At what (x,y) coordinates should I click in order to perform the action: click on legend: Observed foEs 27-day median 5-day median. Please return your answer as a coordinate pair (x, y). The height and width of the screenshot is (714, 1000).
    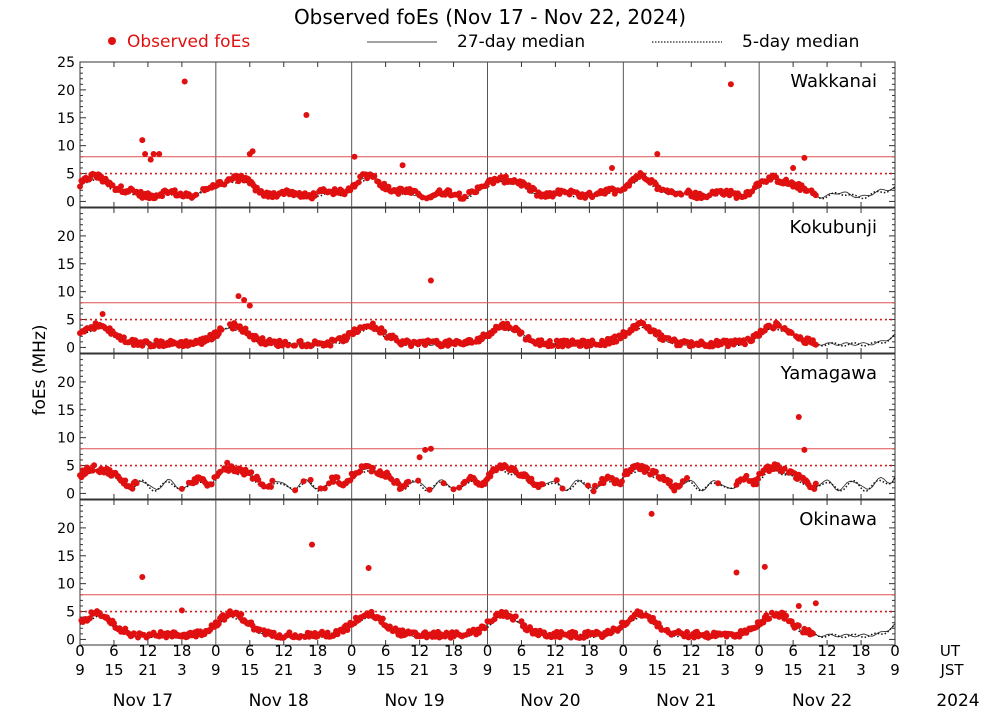
    Looking at the image, I should click on (483, 42).